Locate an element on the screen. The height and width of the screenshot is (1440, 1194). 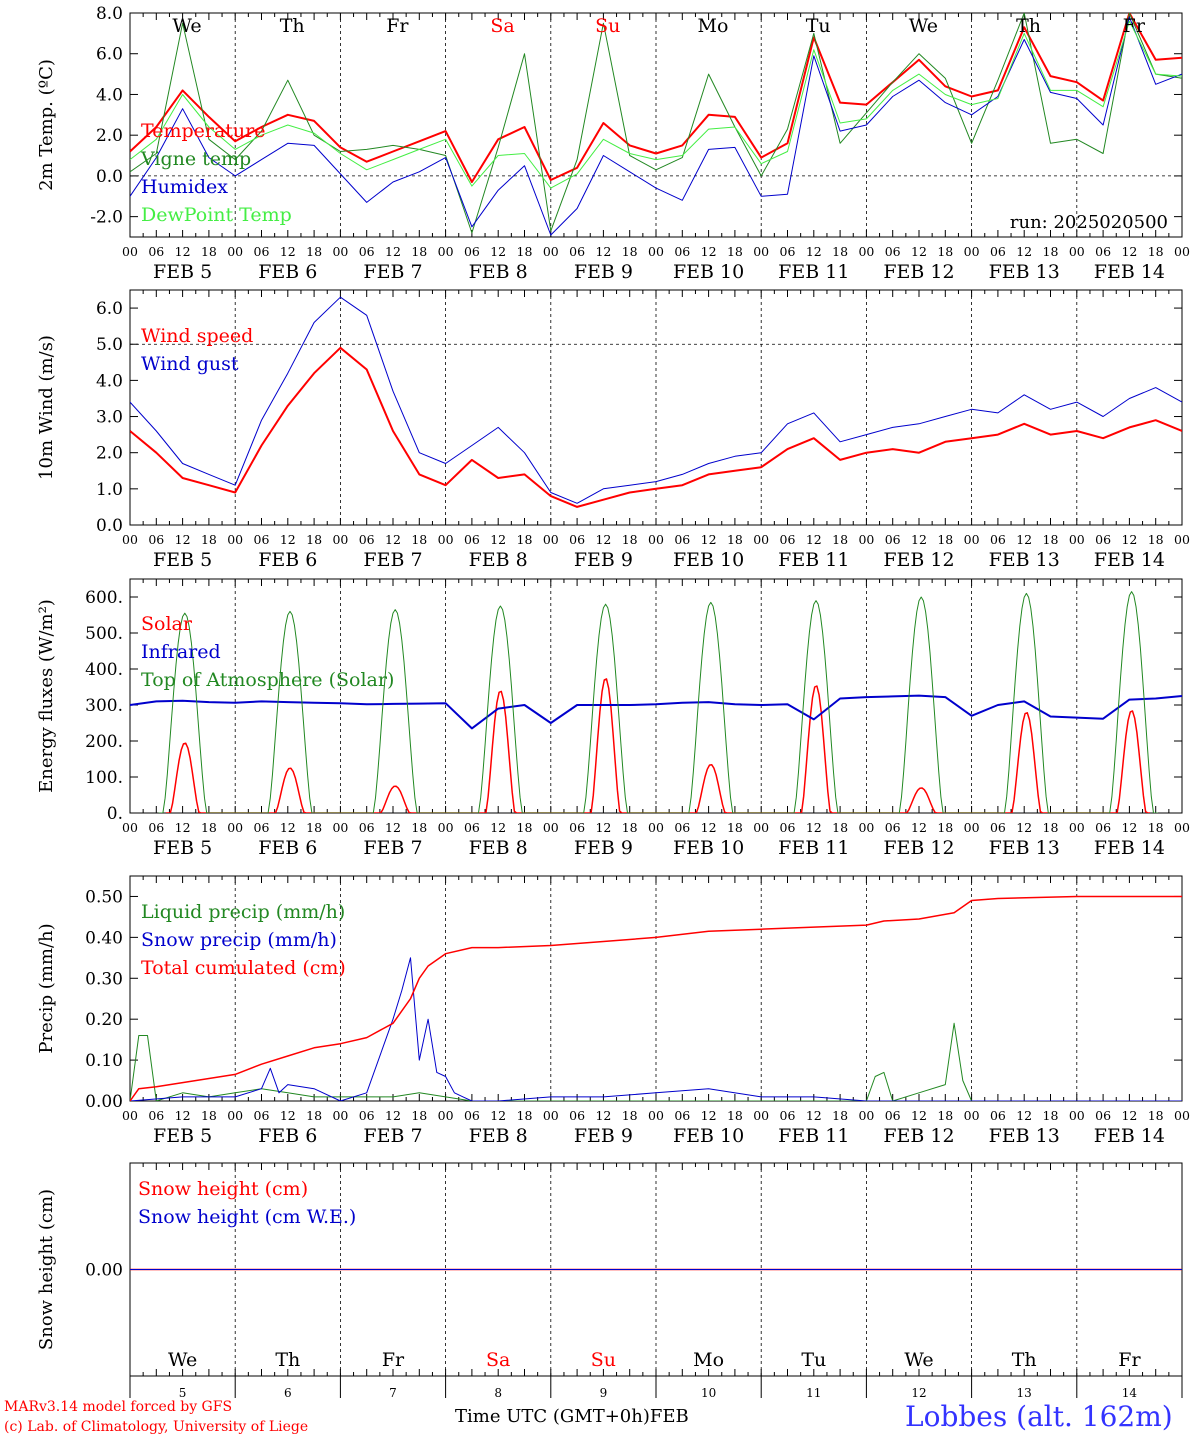
y-axis-title: 2m Temp. (ºC) is located at coordinates (46, 125).